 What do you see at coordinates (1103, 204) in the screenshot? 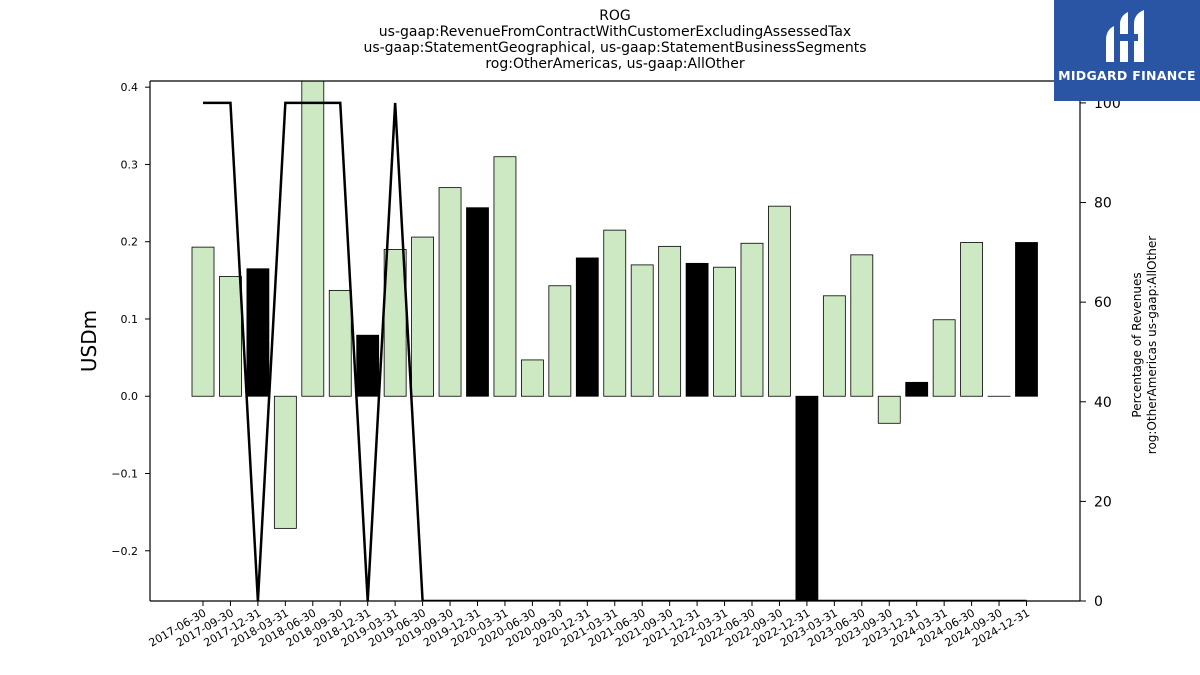
I see `y2-tick-label: 80` at bounding box center [1103, 204].